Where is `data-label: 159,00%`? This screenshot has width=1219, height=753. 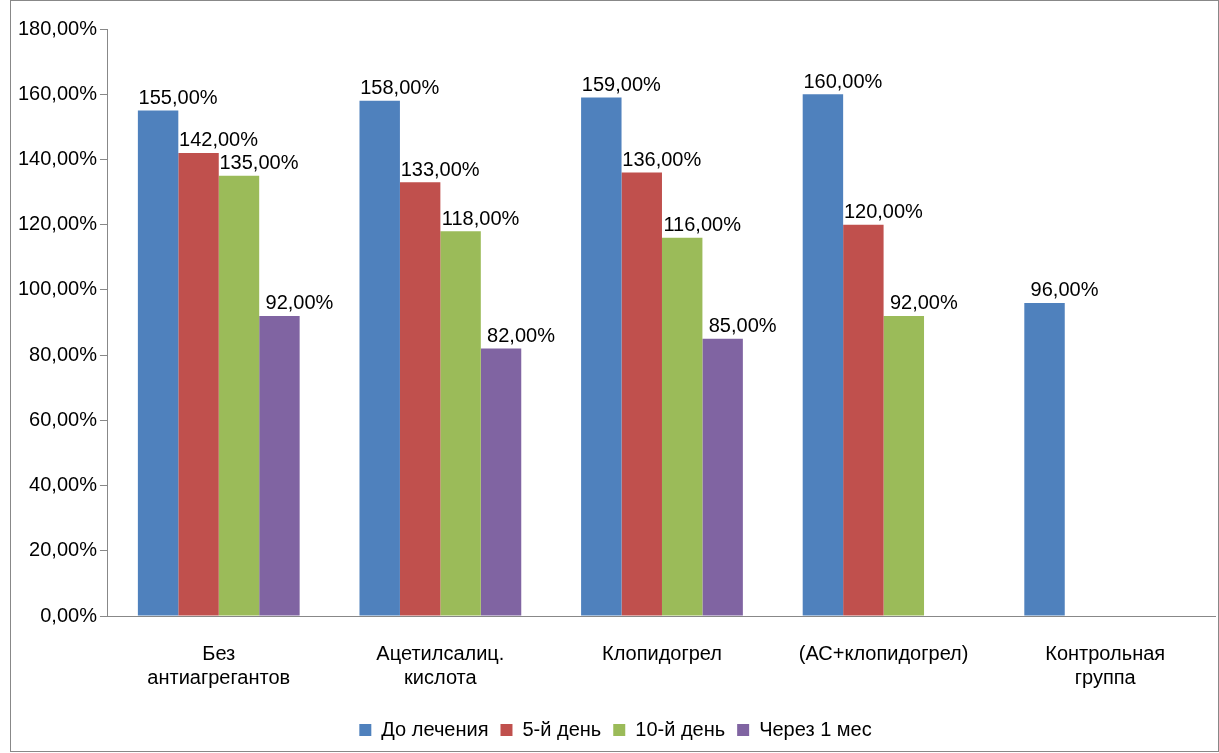 data-label: 159,00% is located at coordinates (621, 84).